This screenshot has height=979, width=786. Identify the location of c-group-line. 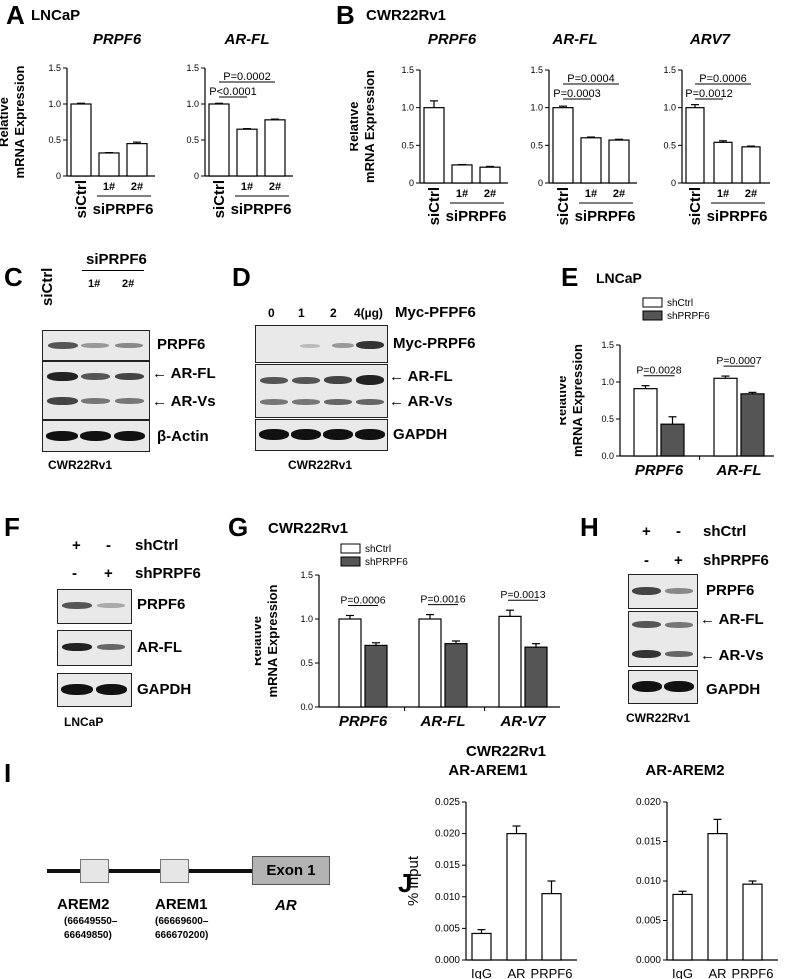
(113, 270).